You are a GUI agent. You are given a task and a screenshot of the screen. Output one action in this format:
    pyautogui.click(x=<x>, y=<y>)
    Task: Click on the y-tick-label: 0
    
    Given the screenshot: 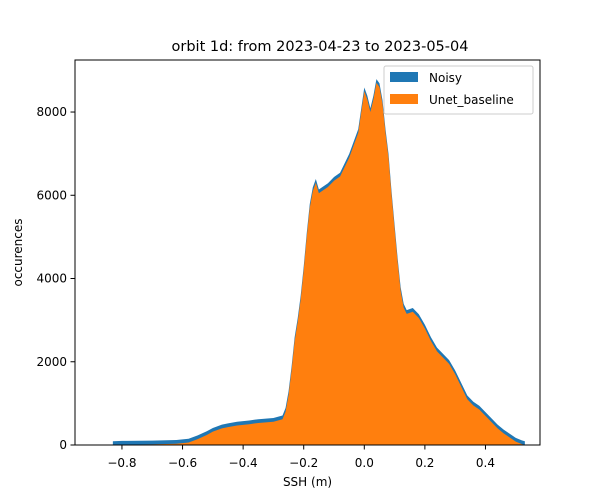 What is the action you would take?
    pyautogui.click(x=63, y=445)
    